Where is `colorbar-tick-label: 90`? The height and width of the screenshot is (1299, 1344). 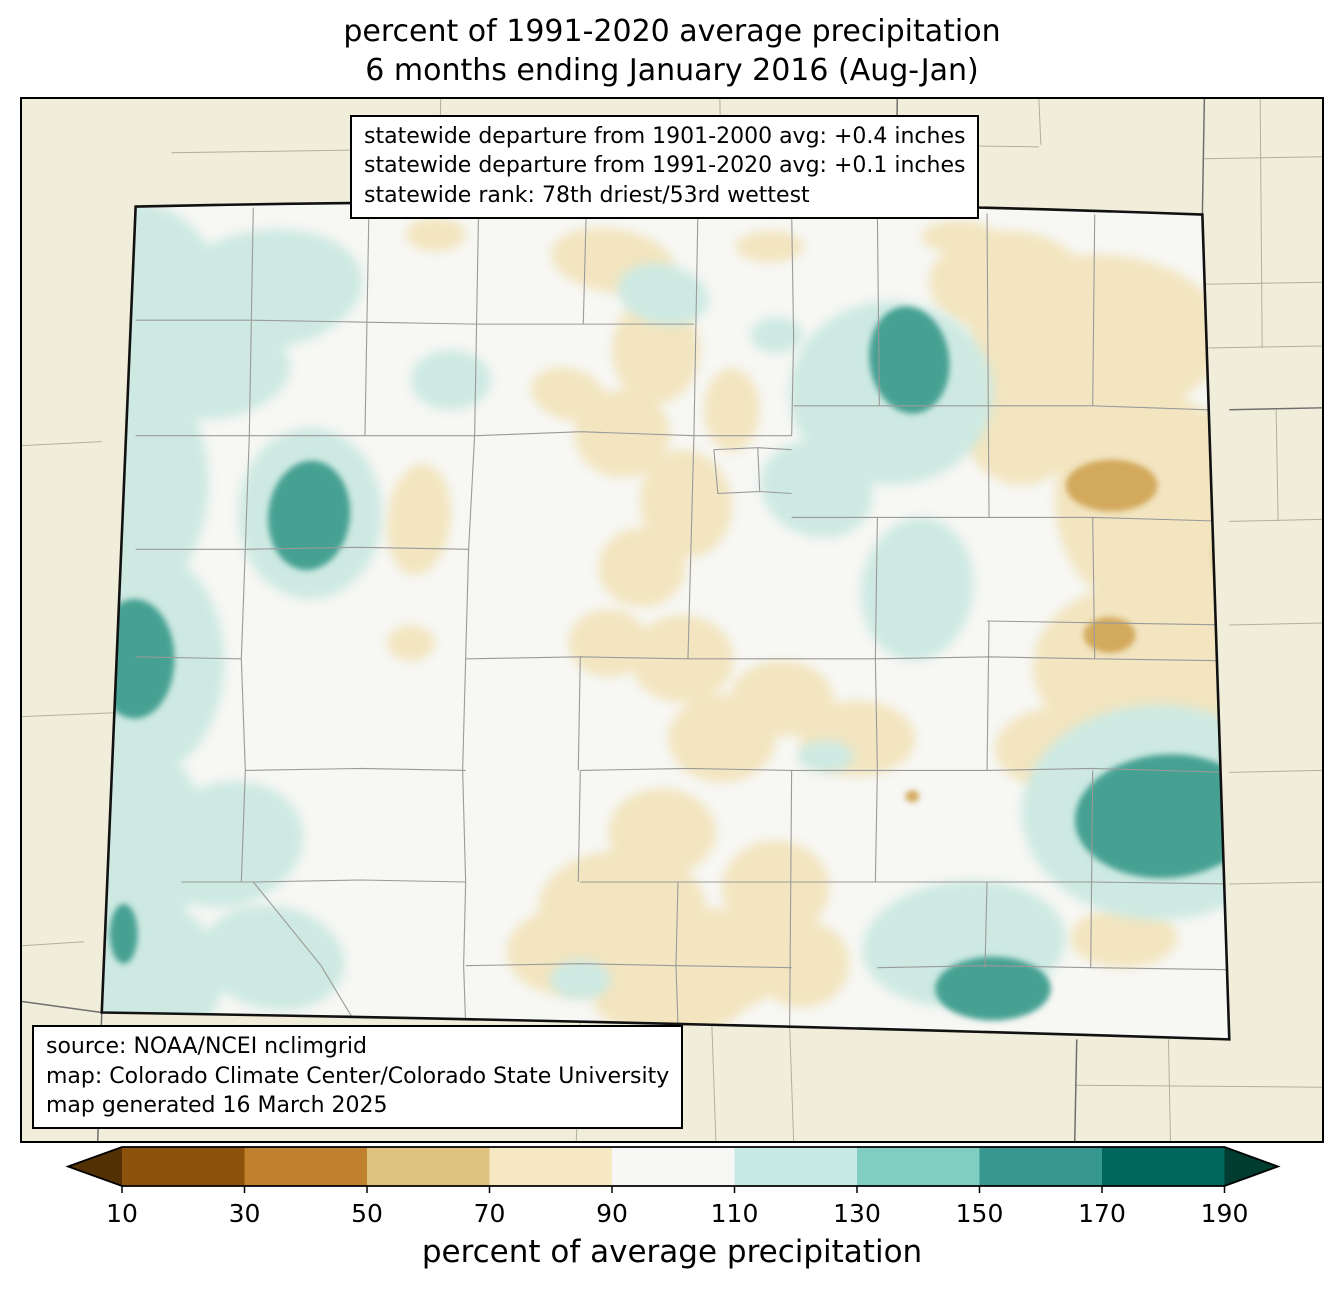
colorbar-tick-label: 90 is located at coordinates (612, 1213).